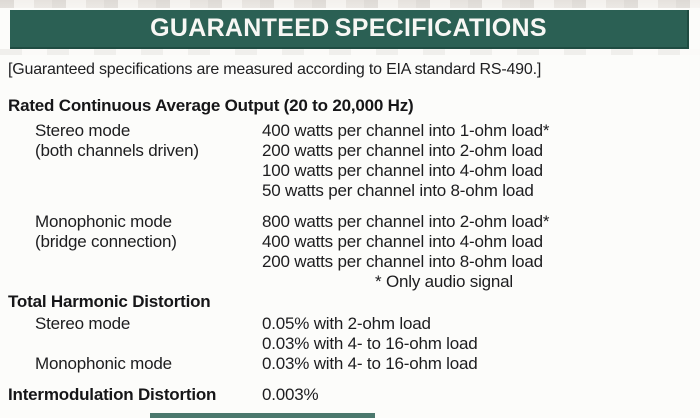 The height and width of the screenshot is (418, 700). I want to click on stereo-mode-label-block: Stereo mode (both channels driven), so click(148, 141).